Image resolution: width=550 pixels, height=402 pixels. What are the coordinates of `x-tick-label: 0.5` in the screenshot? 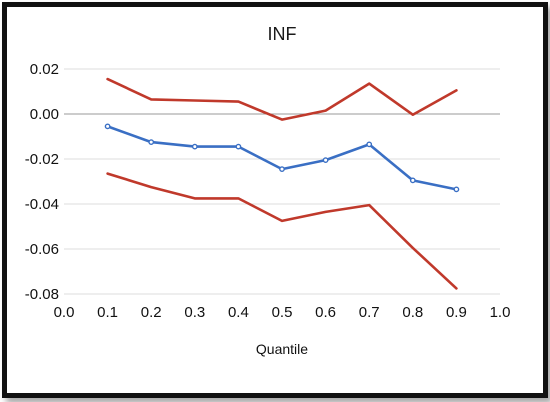 It's located at (282, 312).